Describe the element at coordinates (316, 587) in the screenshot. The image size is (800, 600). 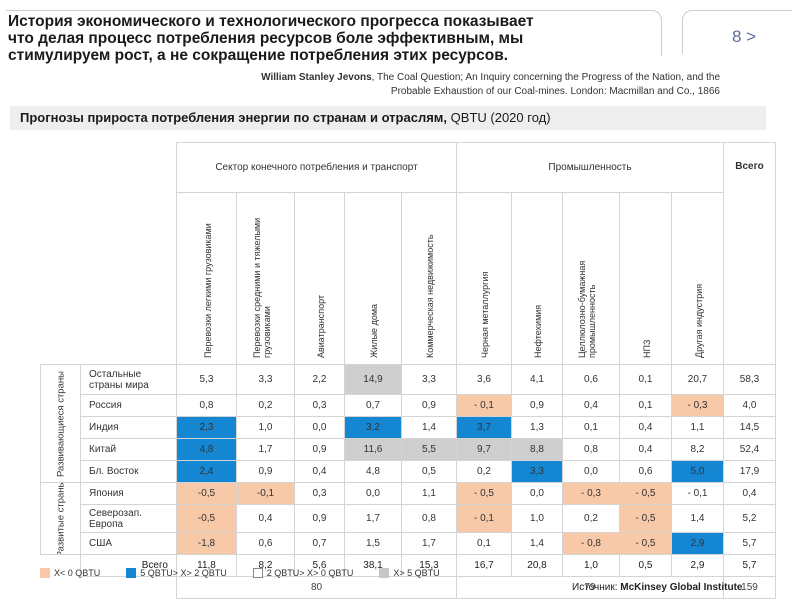
I see `sum-transport: 80` at that location.